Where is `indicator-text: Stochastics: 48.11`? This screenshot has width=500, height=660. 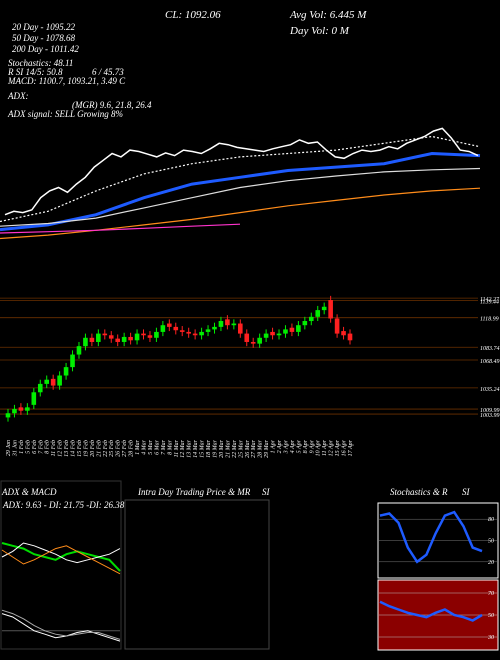
indicator-text: Stochastics: 48.11 is located at coordinates (40, 63).